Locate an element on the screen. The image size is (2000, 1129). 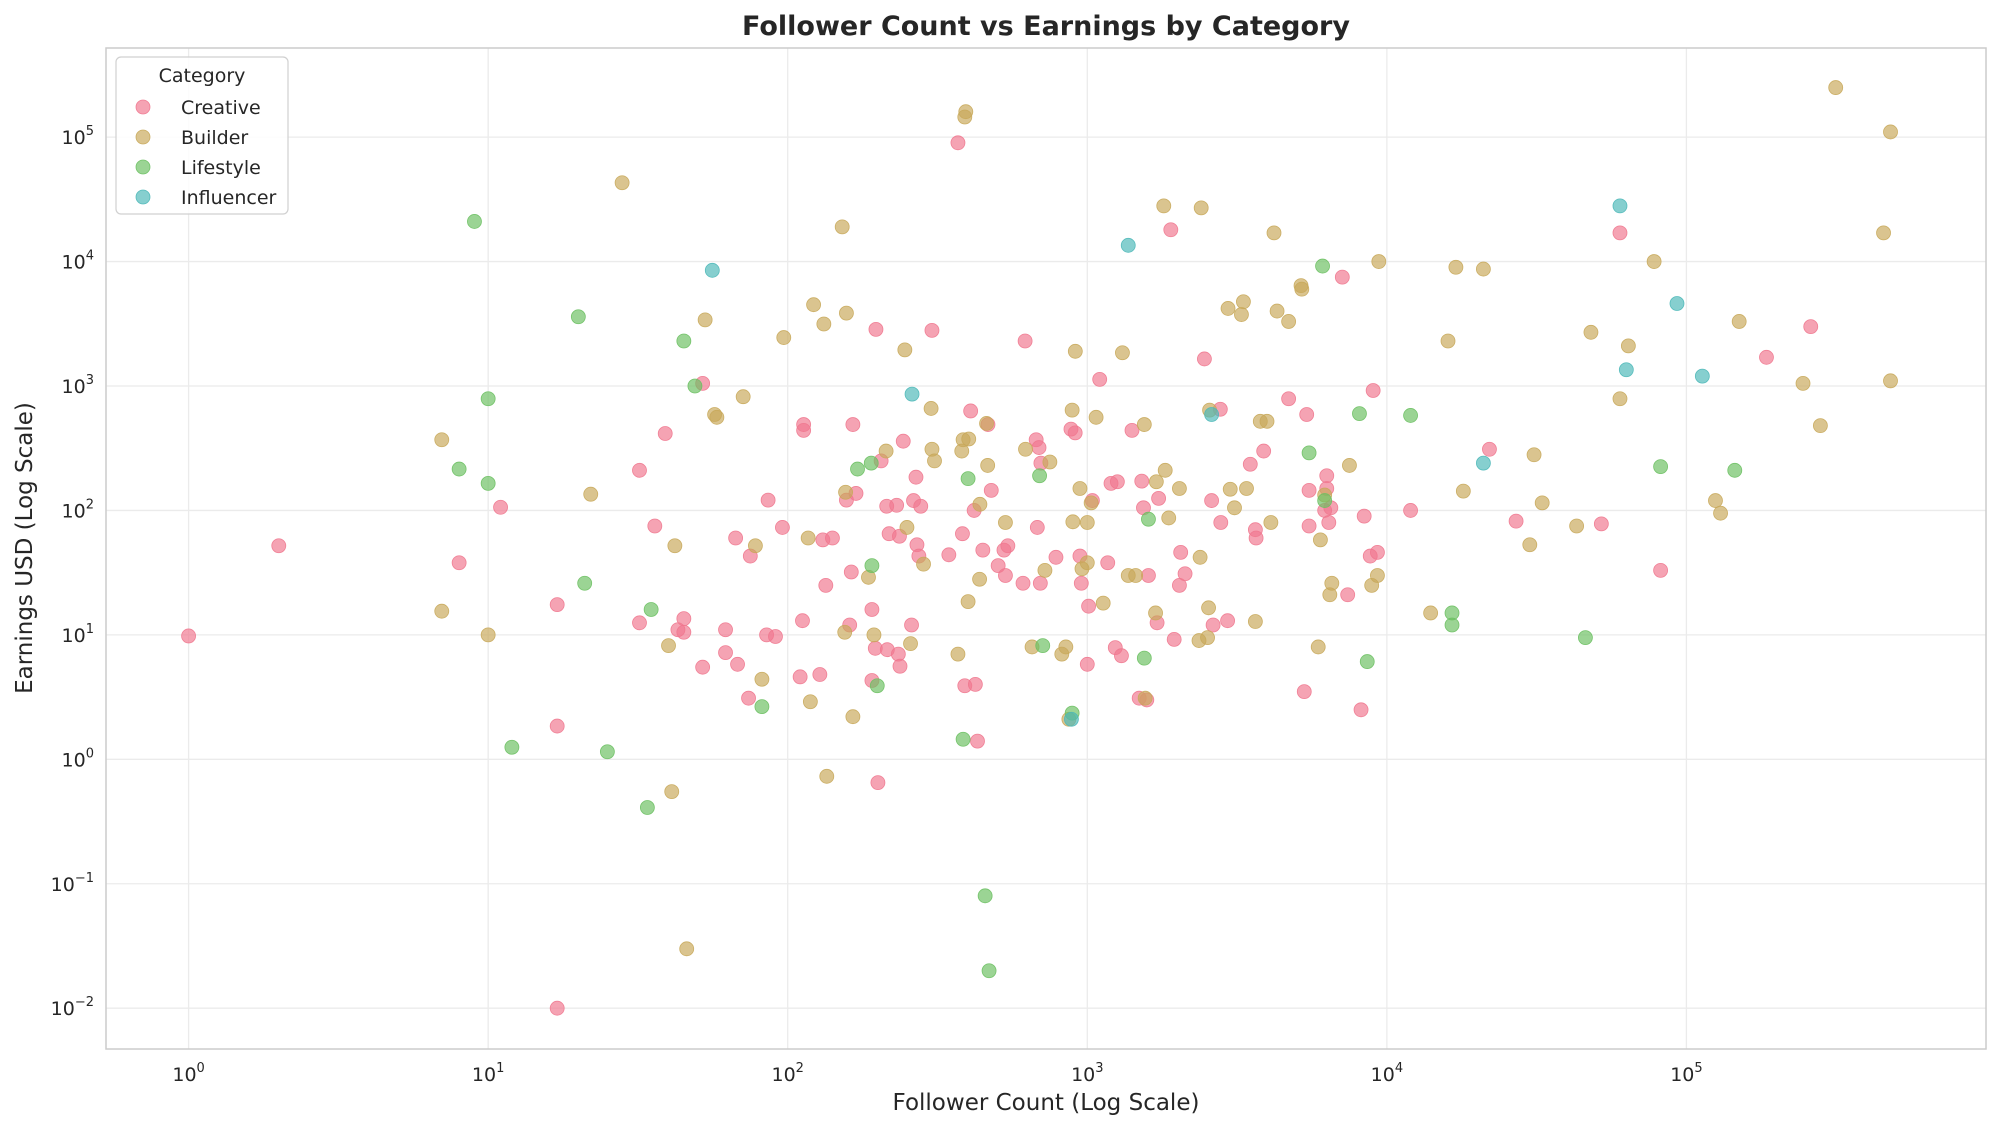
x-axis-ticks: 10⁰ 10¹ 10² 10³ 10⁴ 10⁵ is located at coordinates (937, 1073).